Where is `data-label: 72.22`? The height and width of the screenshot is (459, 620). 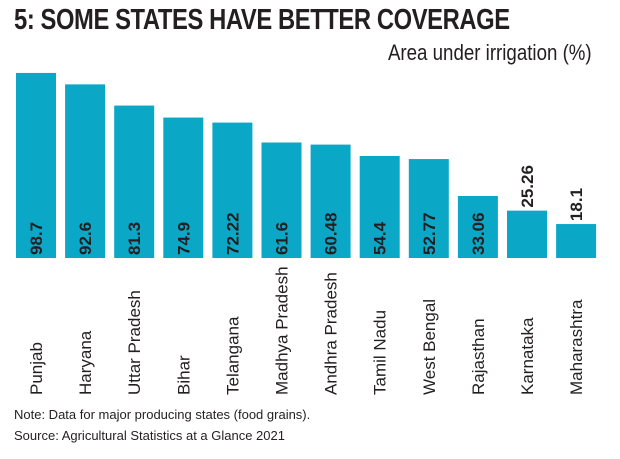 data-label: 72.22 is located at coordinates (232, 233).